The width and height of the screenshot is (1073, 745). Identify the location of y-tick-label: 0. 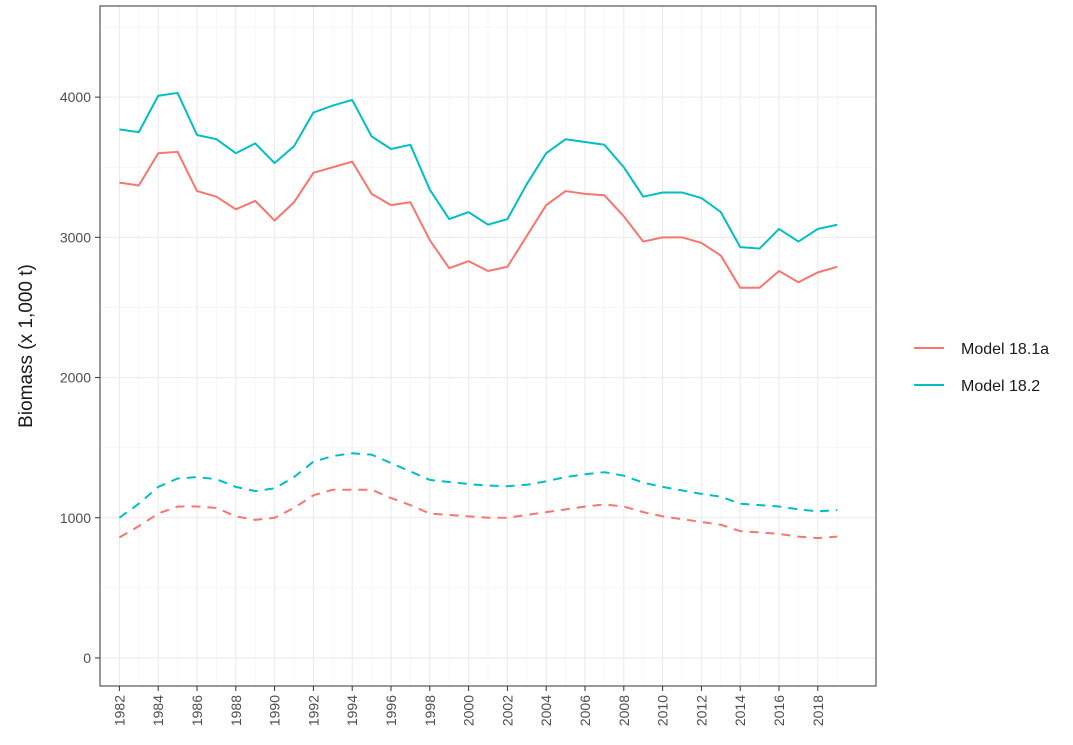
(87, 658).